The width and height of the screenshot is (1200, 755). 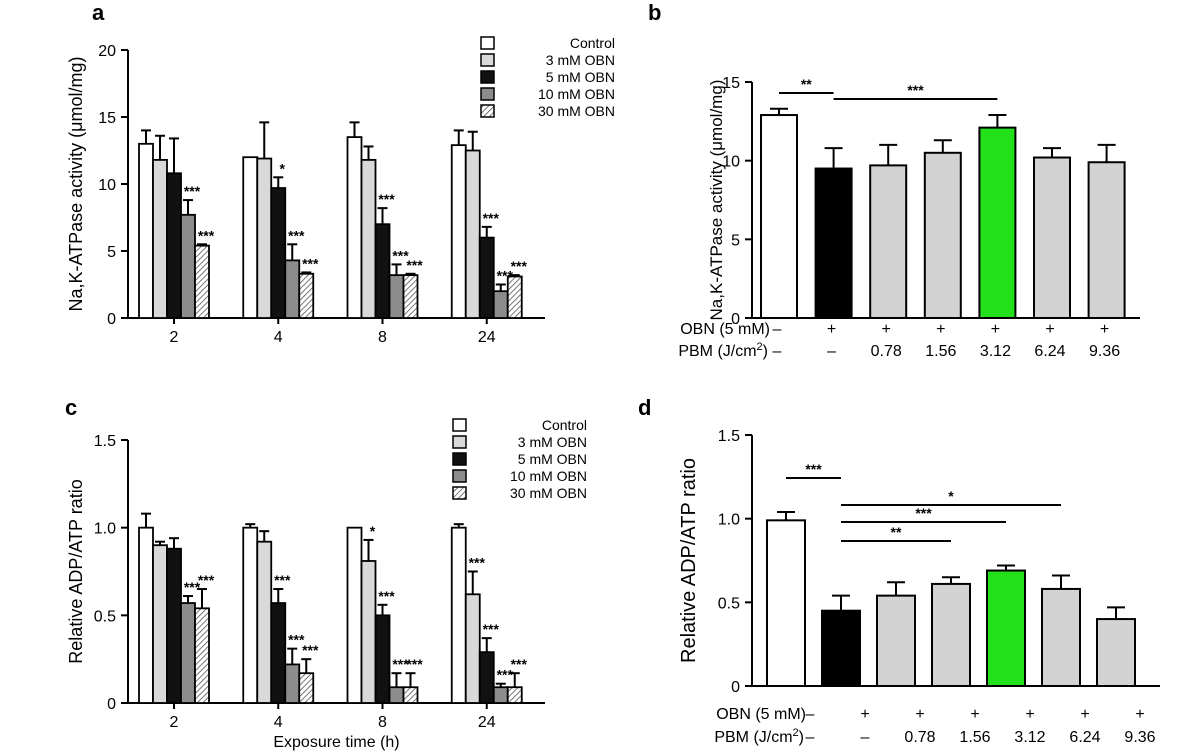 What do you see at coordinates (548, 476) in the screenshot?
I see `legend-label: 10 mM OBN` at bounding box center [548, 476].